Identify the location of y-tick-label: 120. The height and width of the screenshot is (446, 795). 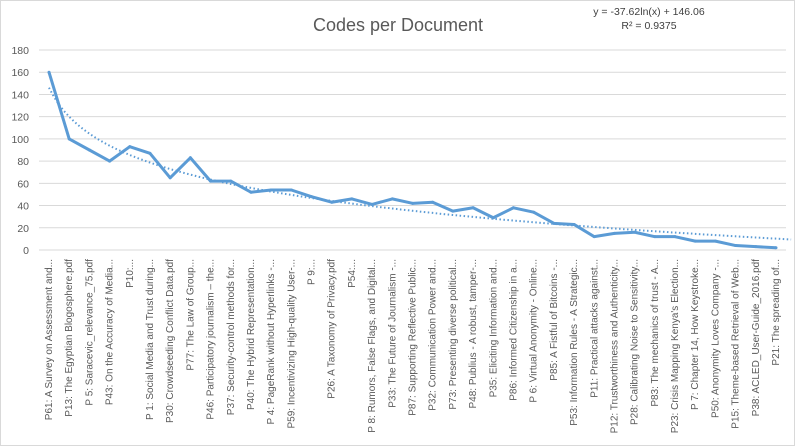
(20, 118).